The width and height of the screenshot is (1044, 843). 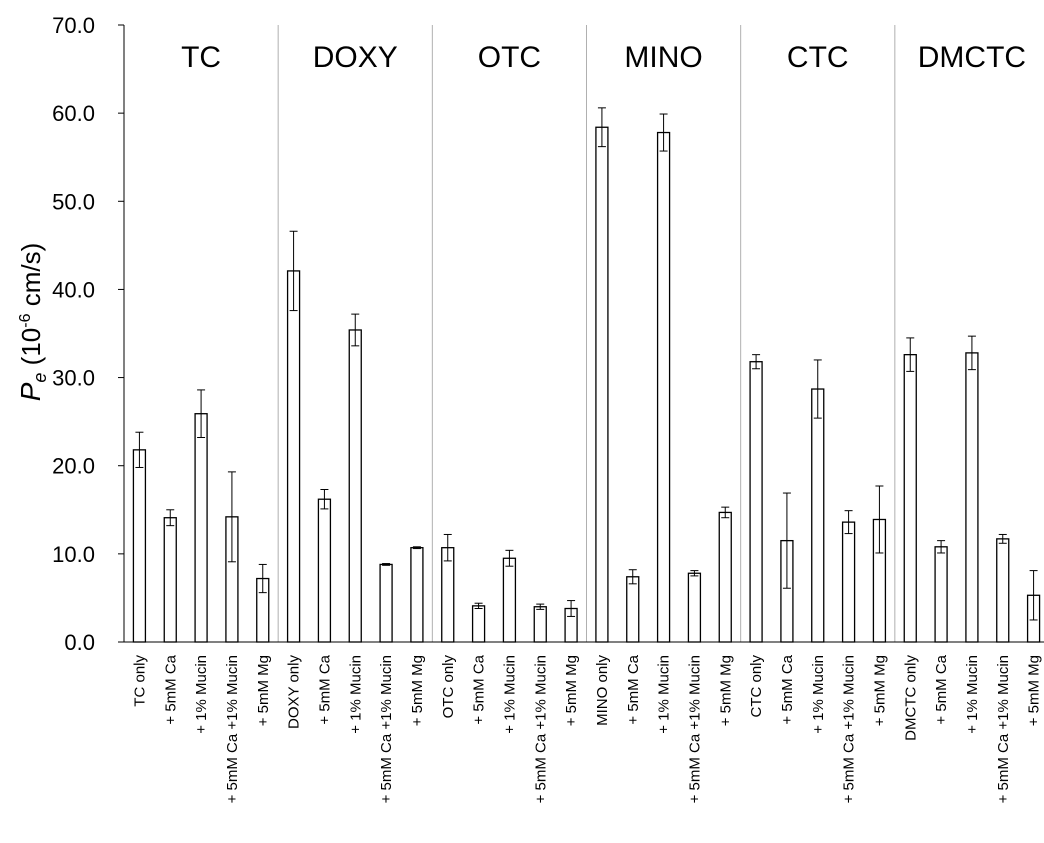 What do you see at coordinates (30, 391) in the screenshot?
I see `y-axis-title-main: P` at bounding box center [30, 391].